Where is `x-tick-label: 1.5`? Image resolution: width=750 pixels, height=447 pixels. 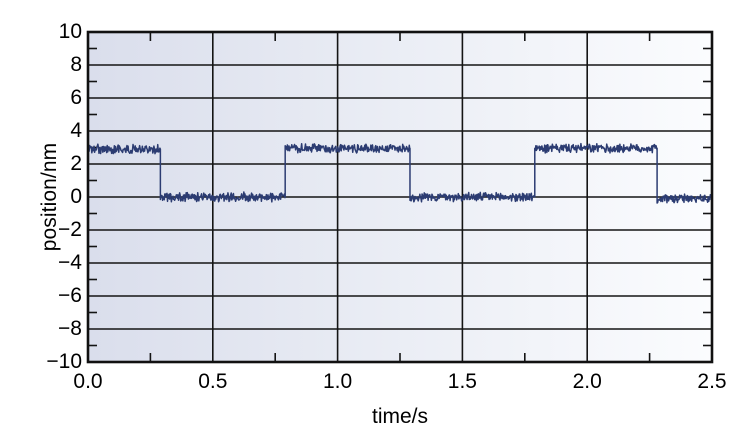
x-tick-label: 1.5 is located at coordinates (462, 381).